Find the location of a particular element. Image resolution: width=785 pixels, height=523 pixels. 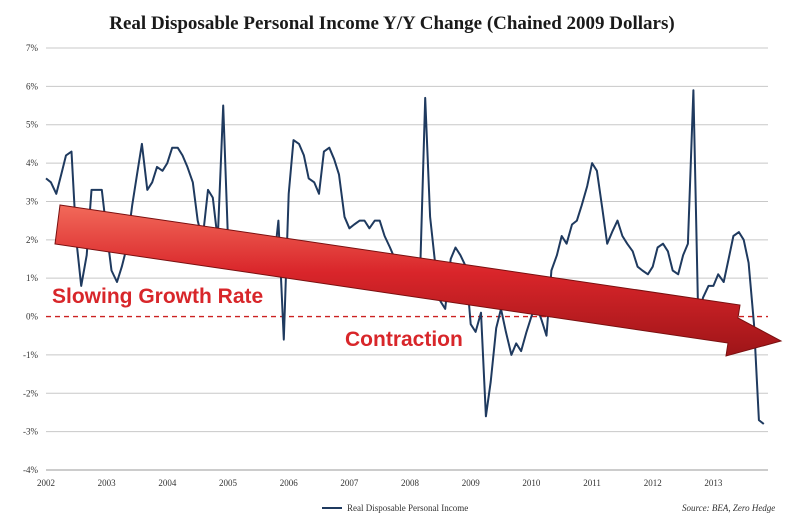

y-tick-label: -1% is located at coordinates (30, 355).